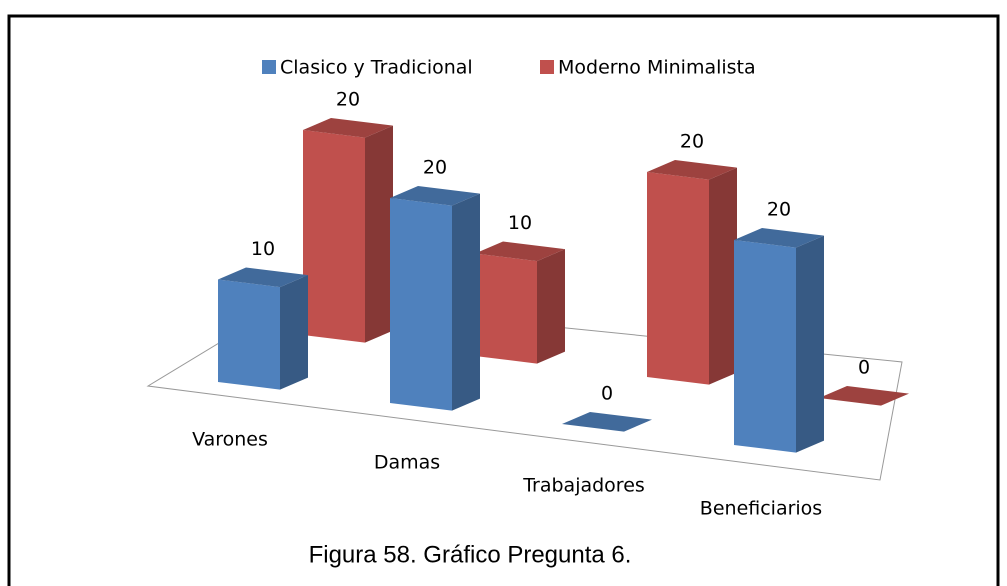 This screenshot has height=586, width=1007. Describe the element at coordinates (376, 68) in the screenshot. I see `legend-label: Clasico y Tradicional` at that location.